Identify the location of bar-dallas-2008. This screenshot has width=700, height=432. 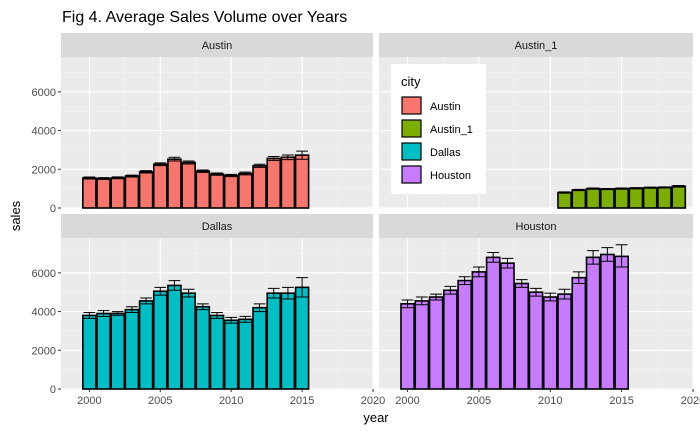
(203, 347).